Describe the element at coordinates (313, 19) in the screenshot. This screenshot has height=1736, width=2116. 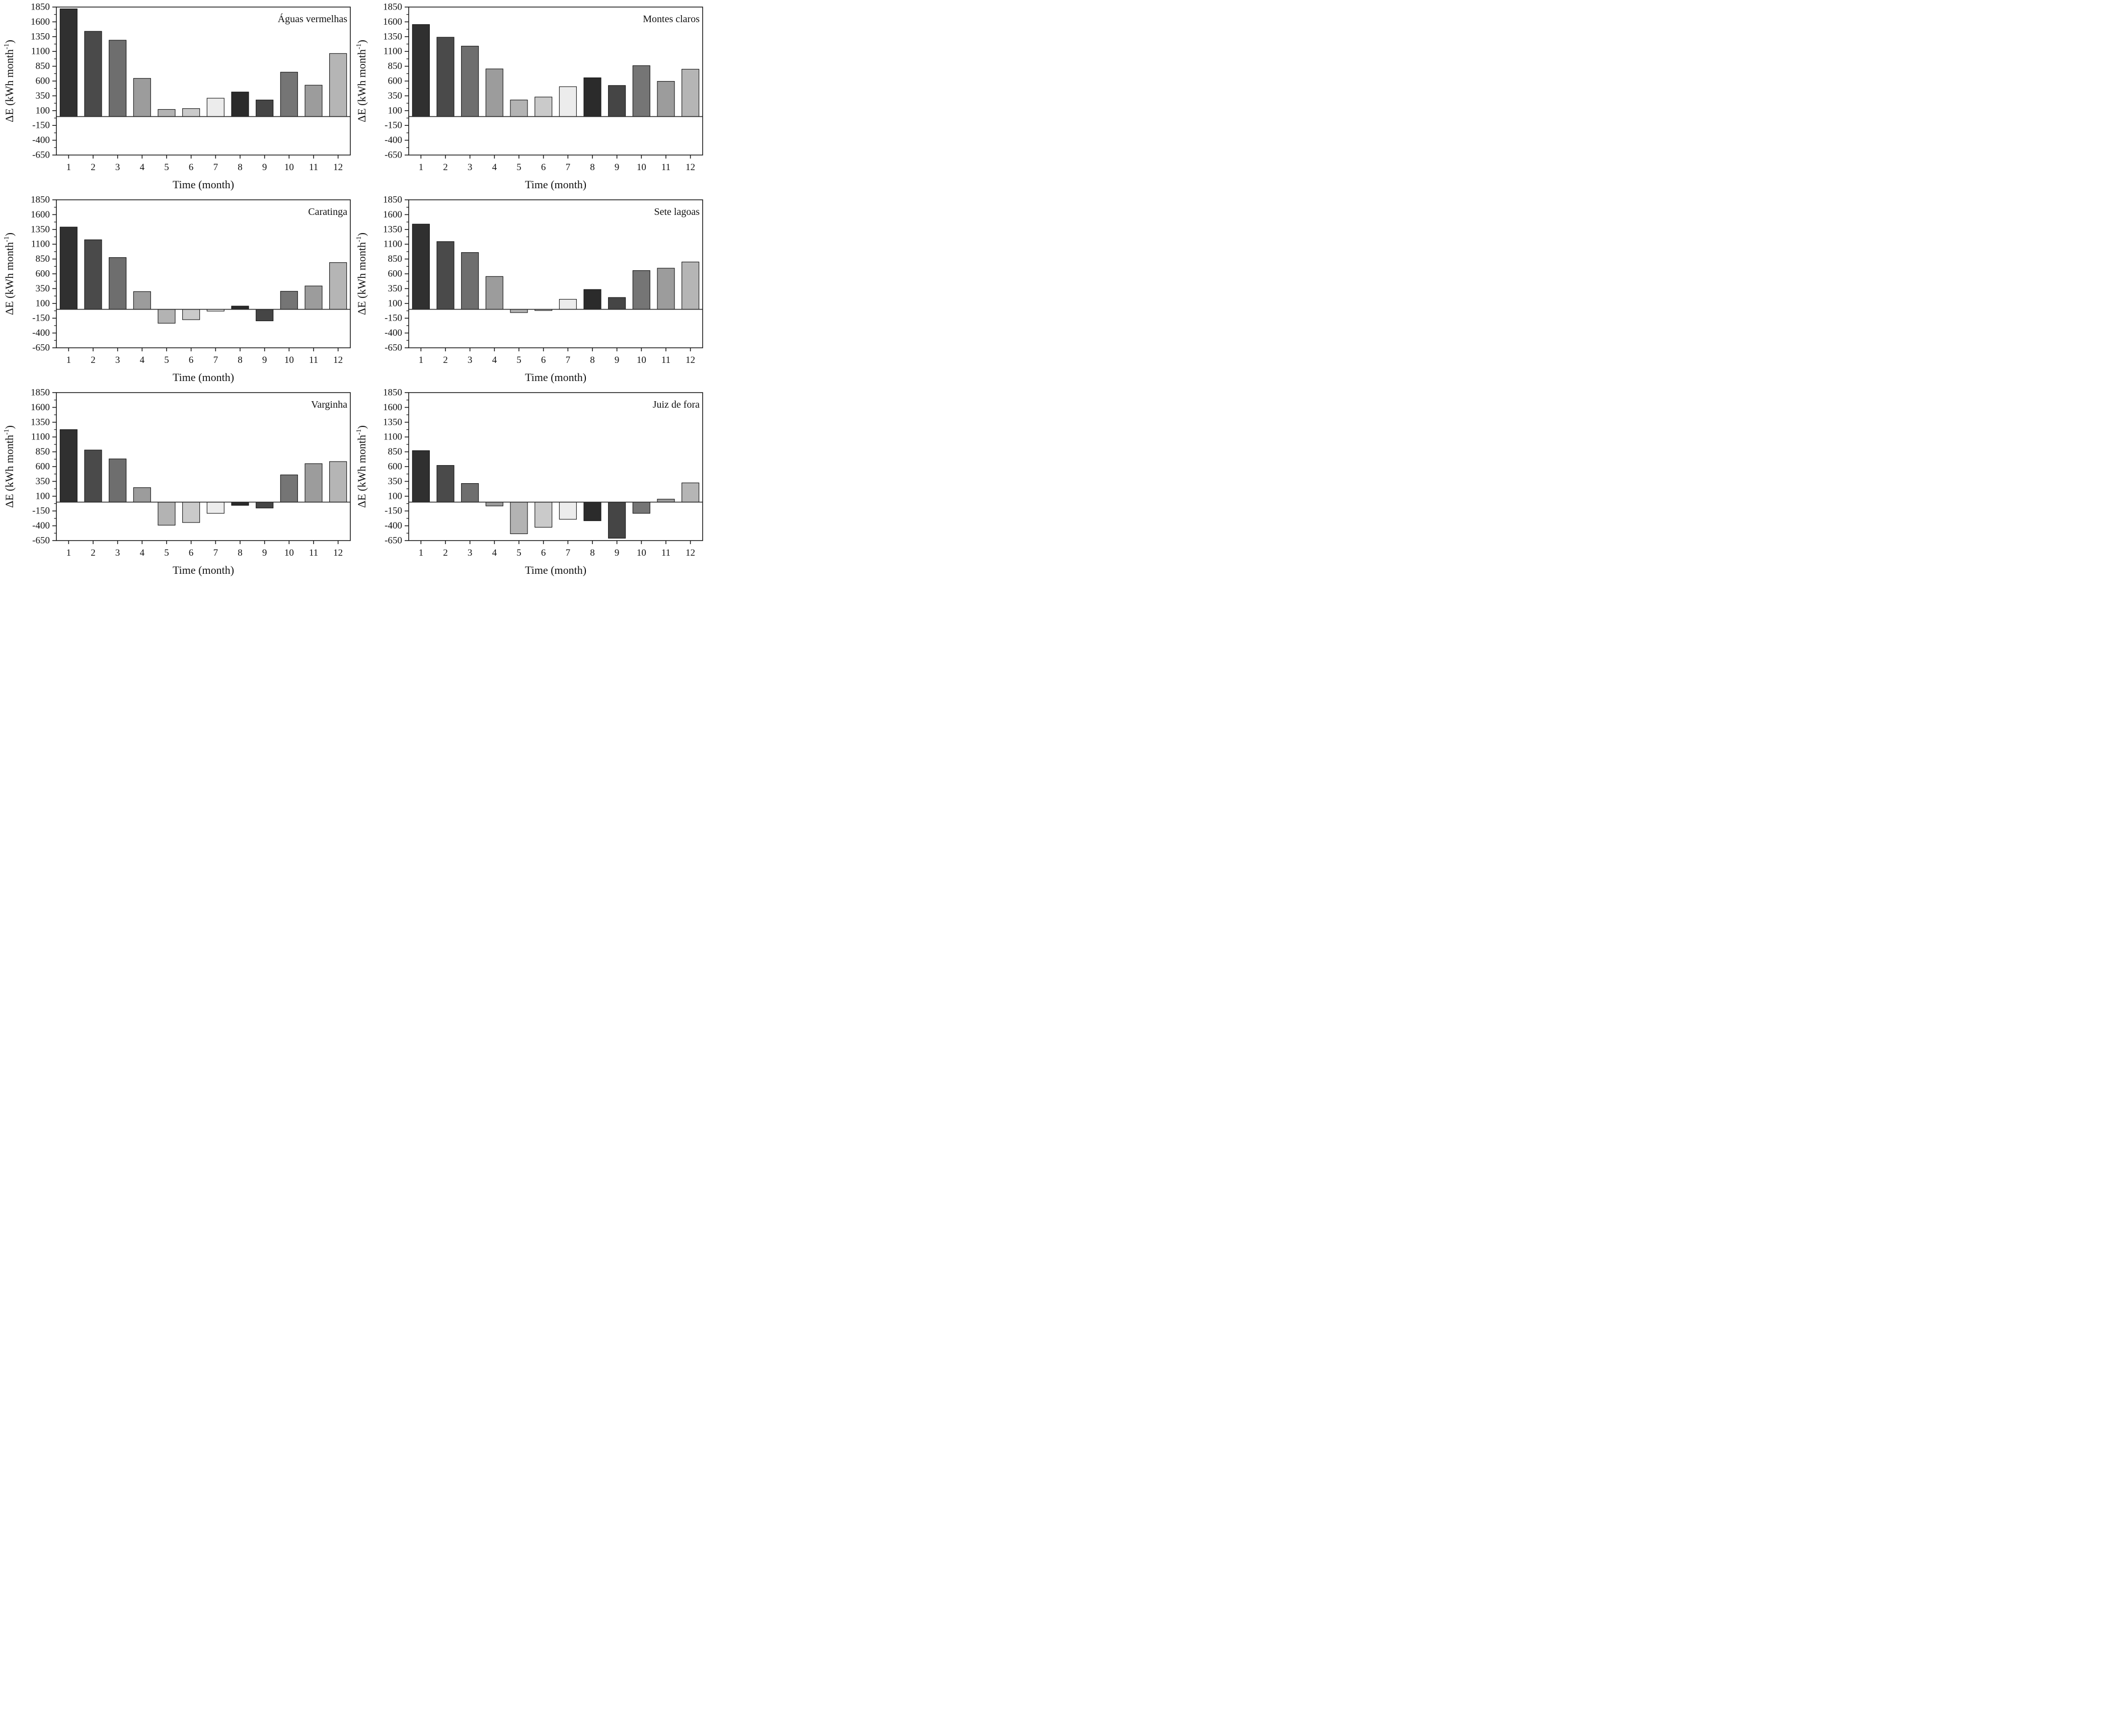
I see `panel-title: Águas vermelhas` at that location.